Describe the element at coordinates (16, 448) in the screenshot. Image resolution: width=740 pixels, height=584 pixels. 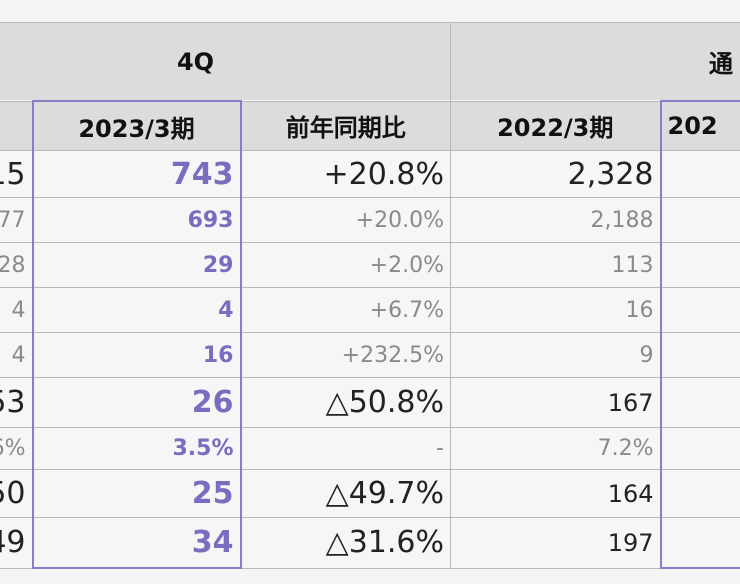
I see `cell: 6%` at that location.